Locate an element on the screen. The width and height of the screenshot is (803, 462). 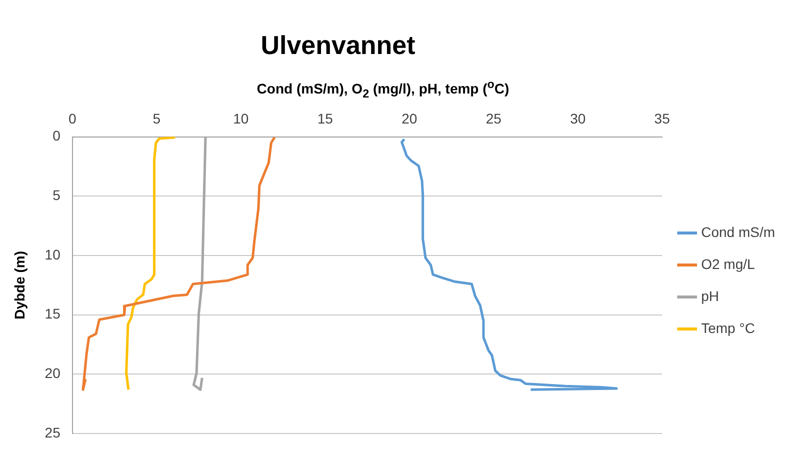
x-tick-label: 25 is located at coordinates (494, 118).